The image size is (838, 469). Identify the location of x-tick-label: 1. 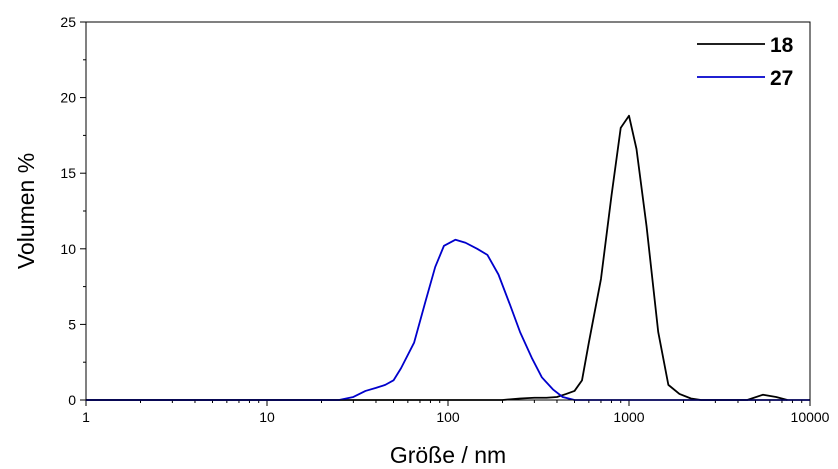
(86, 417).